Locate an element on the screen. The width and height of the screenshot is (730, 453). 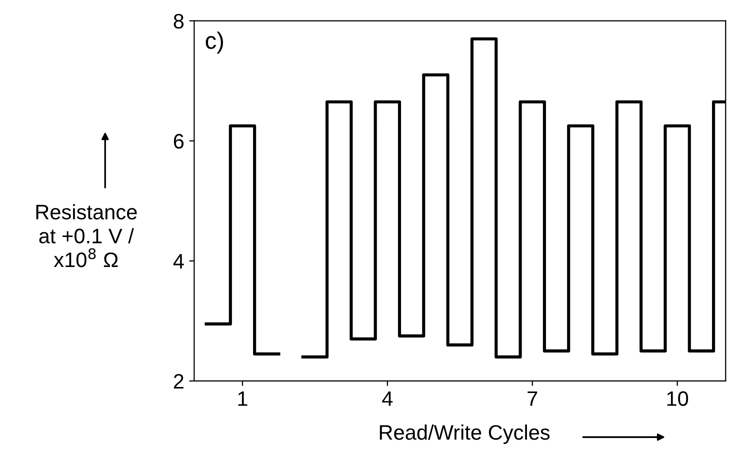
x-tick-label: 1 is located at coordinates (243, 398).